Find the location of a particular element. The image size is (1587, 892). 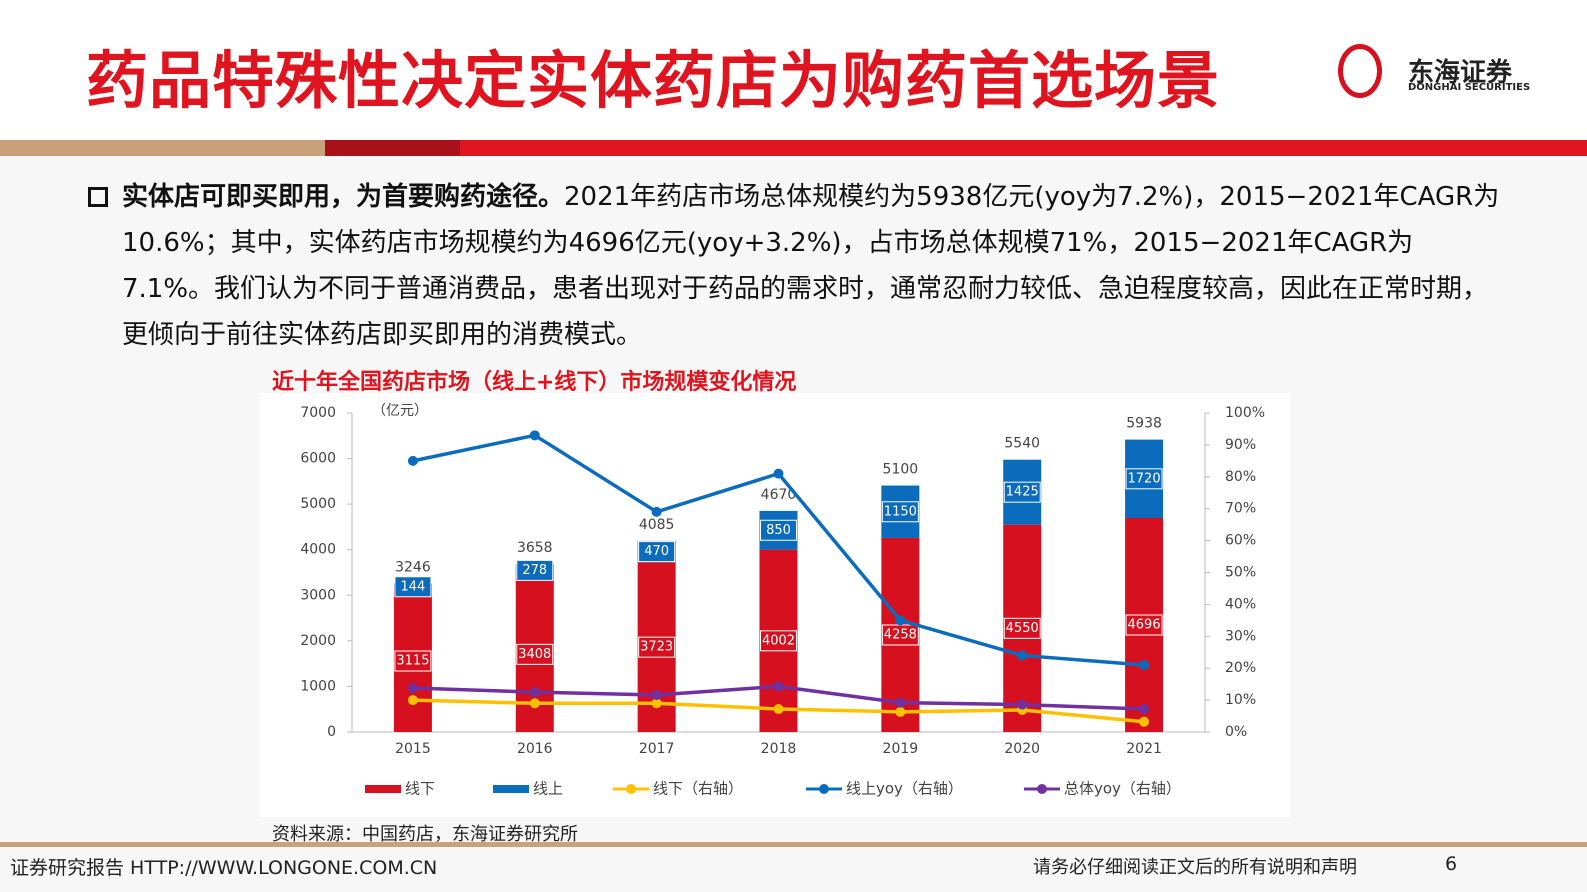

y2-tick-label: 90% is located at coordinates (1240, 445).